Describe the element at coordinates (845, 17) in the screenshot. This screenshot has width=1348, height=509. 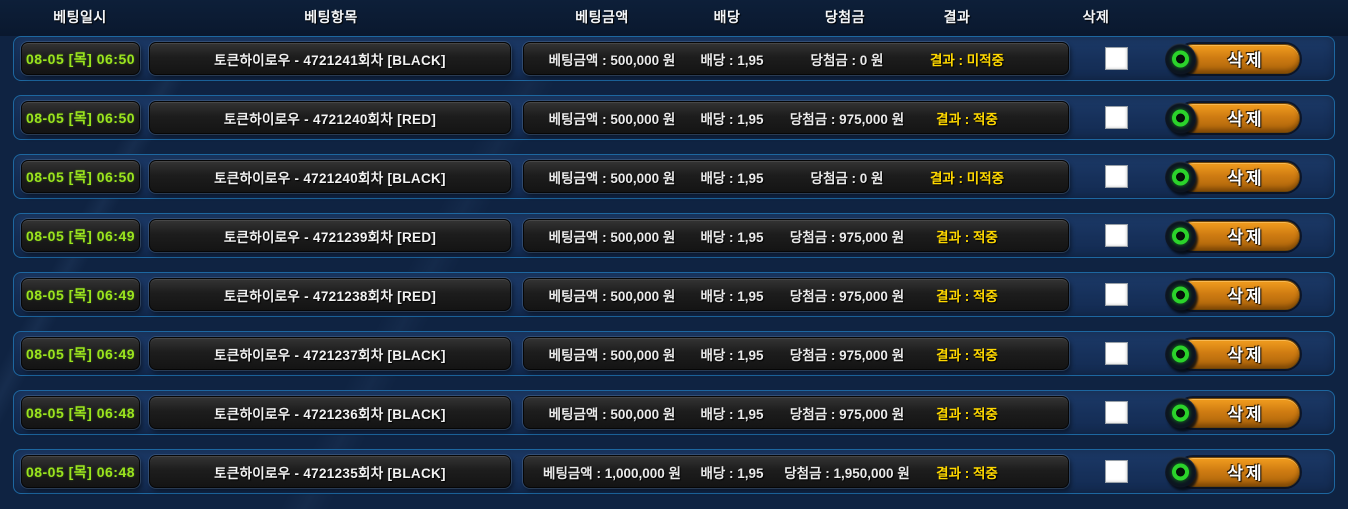
I see `column-header-prize: 당첨금` at that location.